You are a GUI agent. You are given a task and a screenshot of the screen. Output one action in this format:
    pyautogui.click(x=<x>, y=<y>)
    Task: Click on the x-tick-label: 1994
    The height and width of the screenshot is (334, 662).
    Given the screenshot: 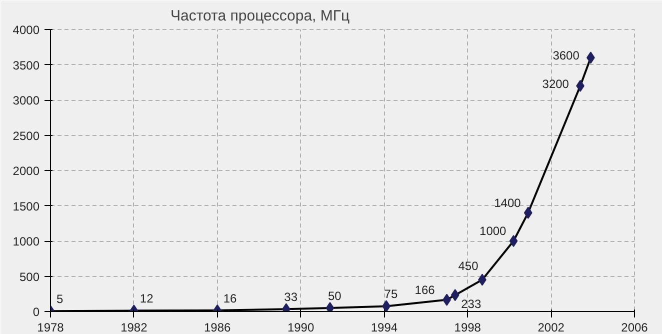 What is the action you would take?
    pyautogui.click(x=384, y=327)
    